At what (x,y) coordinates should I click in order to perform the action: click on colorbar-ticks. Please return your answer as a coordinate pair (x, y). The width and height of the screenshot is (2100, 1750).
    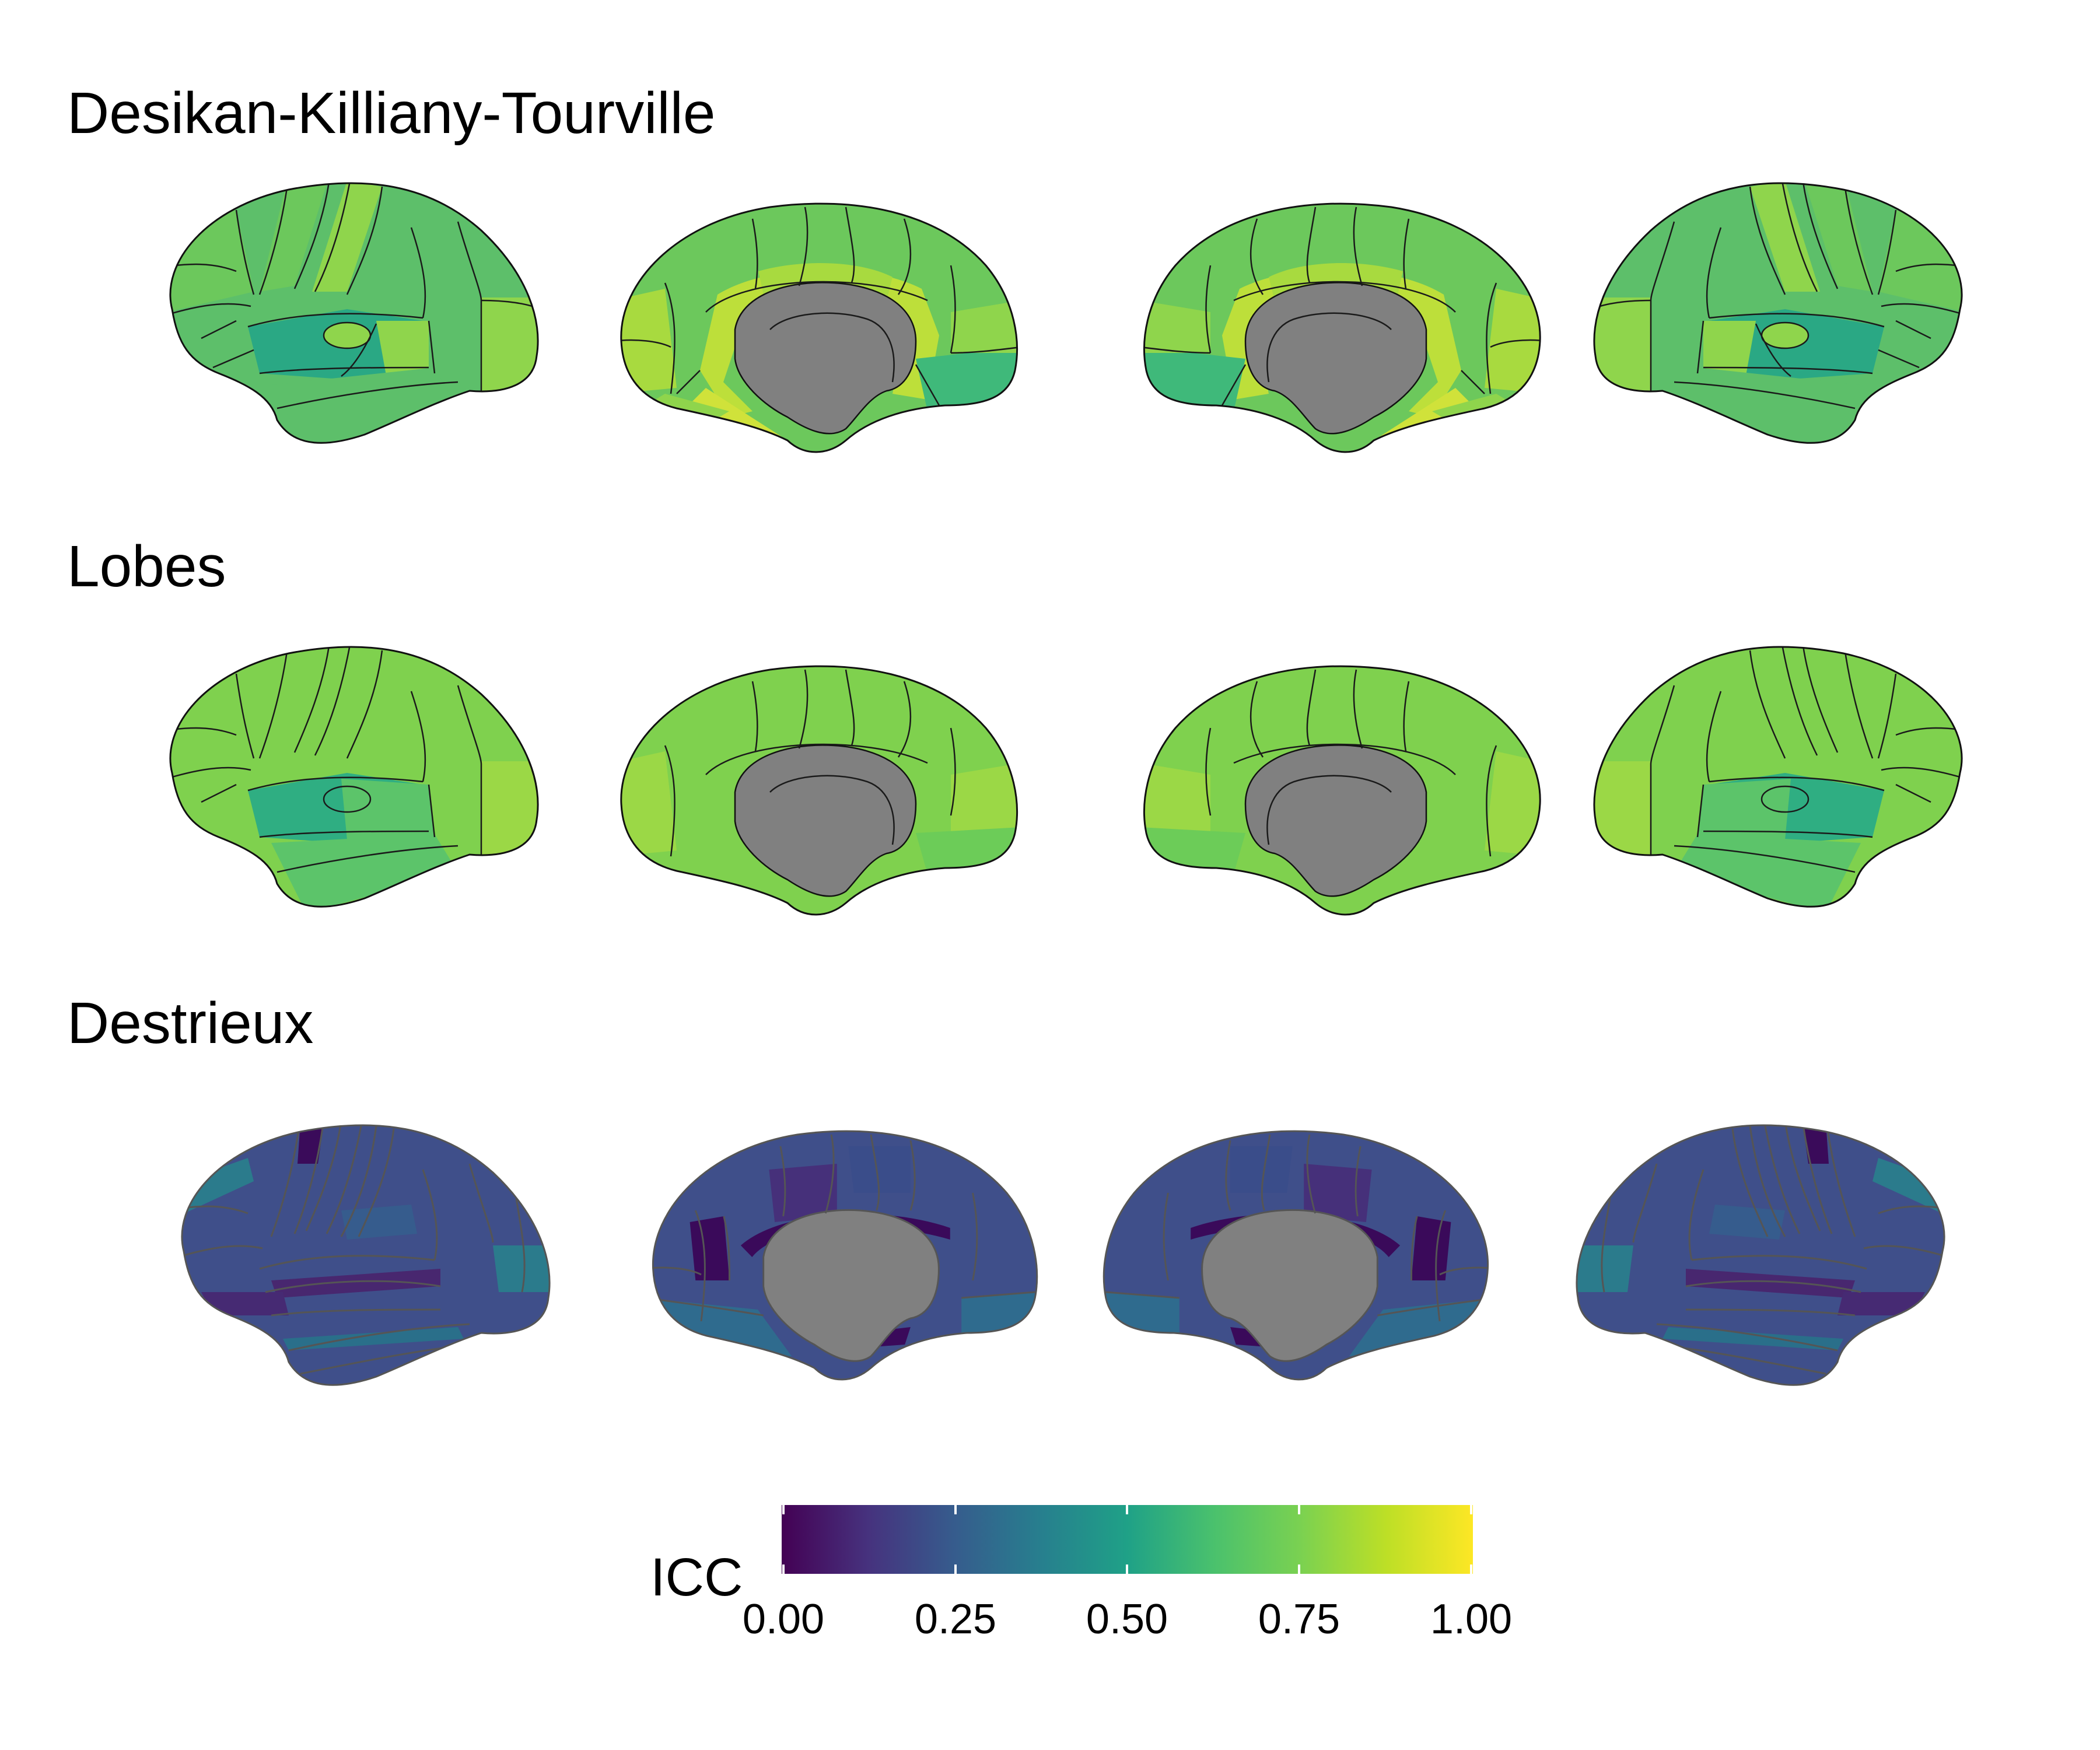
    Looking at the image, I should click on (1127, 1539).